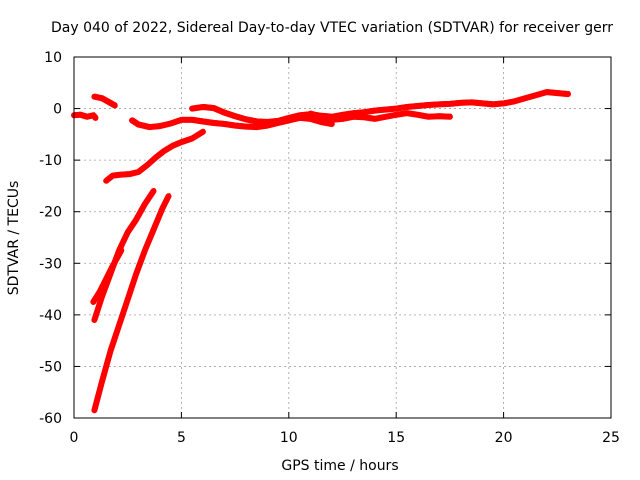 This screenshot has height=480, width=640. I want to click on series-arc-5-overlay, so click(381, 115).